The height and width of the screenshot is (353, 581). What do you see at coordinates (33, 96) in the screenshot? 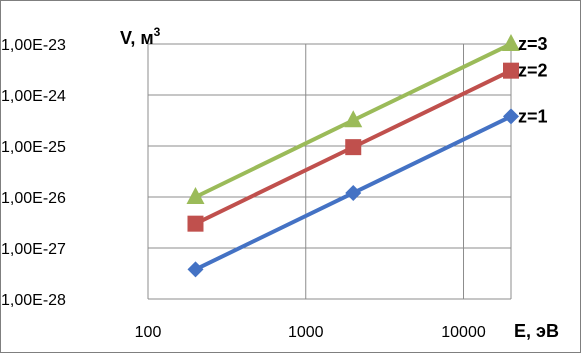
I see `y-tick-label: 1,00E-24` at bounding box center [33, 96].